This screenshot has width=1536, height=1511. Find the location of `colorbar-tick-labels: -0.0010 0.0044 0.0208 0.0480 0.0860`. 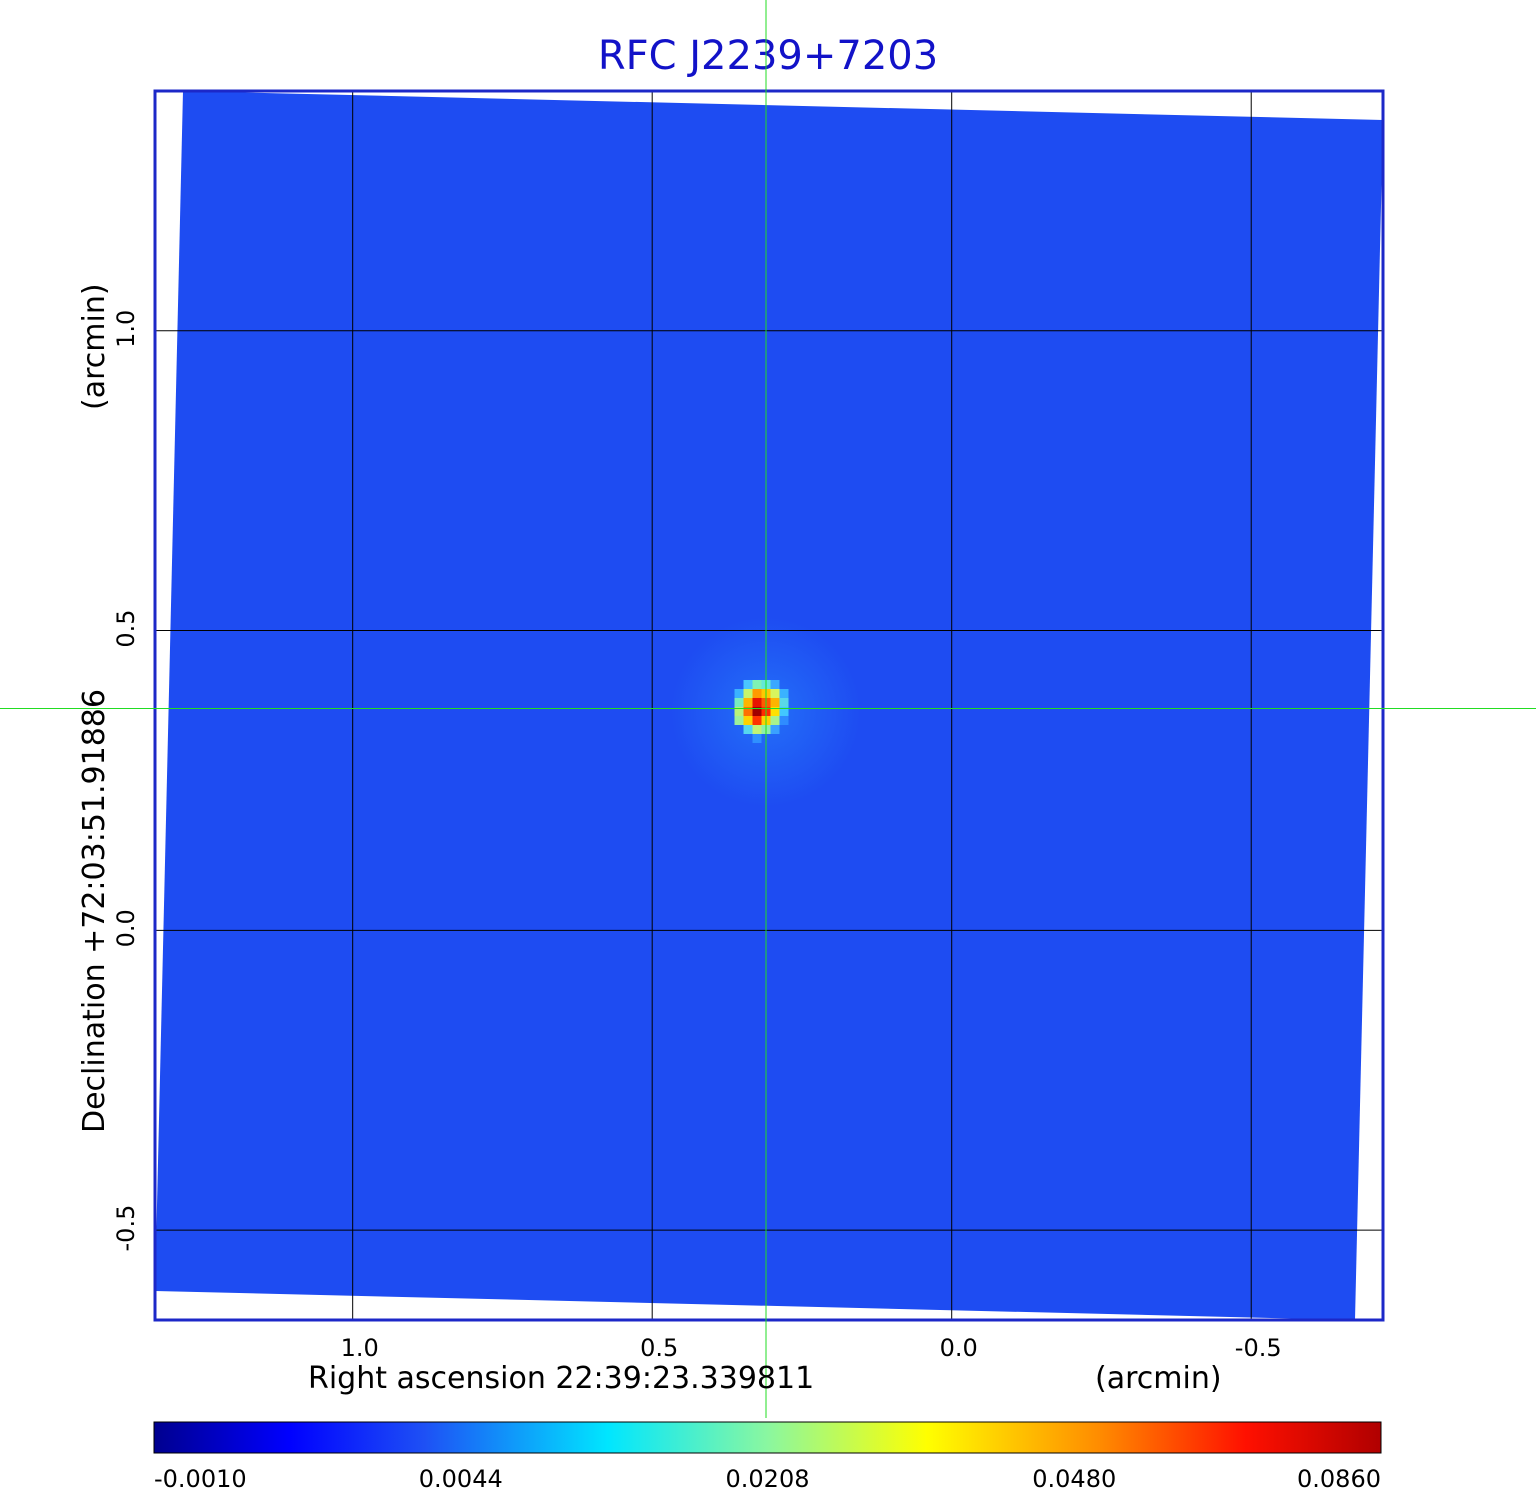

colorbar-tick-labels: -0.0010 0.0044 0.0208 0.0480 0.0860 is located at coordinates (767, 1479).